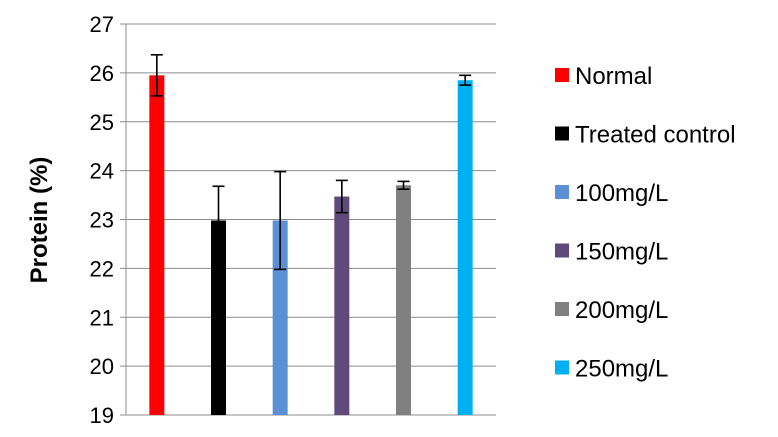 The width and height of the screenshot is (778, 437). What do you see at coordinates (465, 248) in the screenshot?
I see `bar-250mg-l` at bounding box center [465, 248].